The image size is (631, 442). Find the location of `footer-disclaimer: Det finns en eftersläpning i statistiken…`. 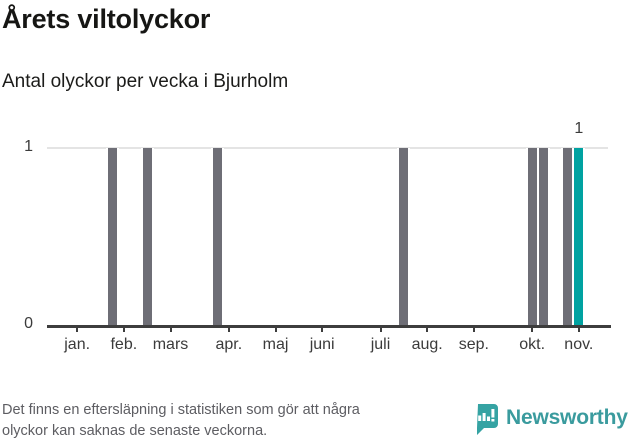

footer-disclaimer: Det finns en eftersläpning i statistiken… is located at coordinates (181, 420).